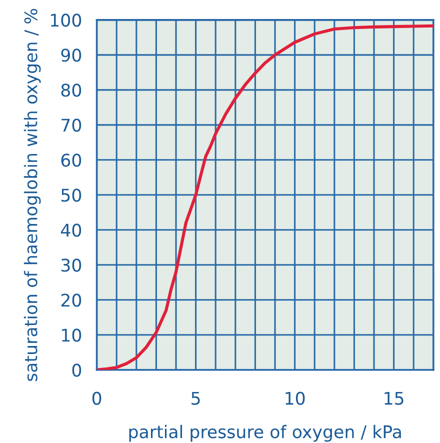  Describe the element at coordinates (71, 55) in the screenshot. I see `y-tick-label: 90` at that location.